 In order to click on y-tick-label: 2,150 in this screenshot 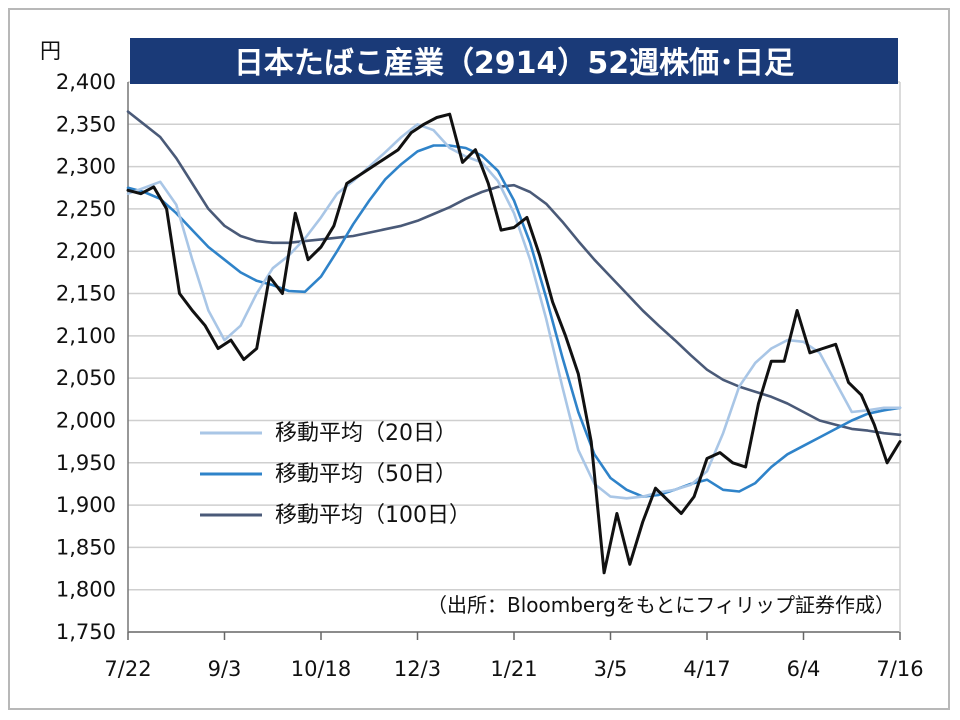, I will do `click(86, 294)`.